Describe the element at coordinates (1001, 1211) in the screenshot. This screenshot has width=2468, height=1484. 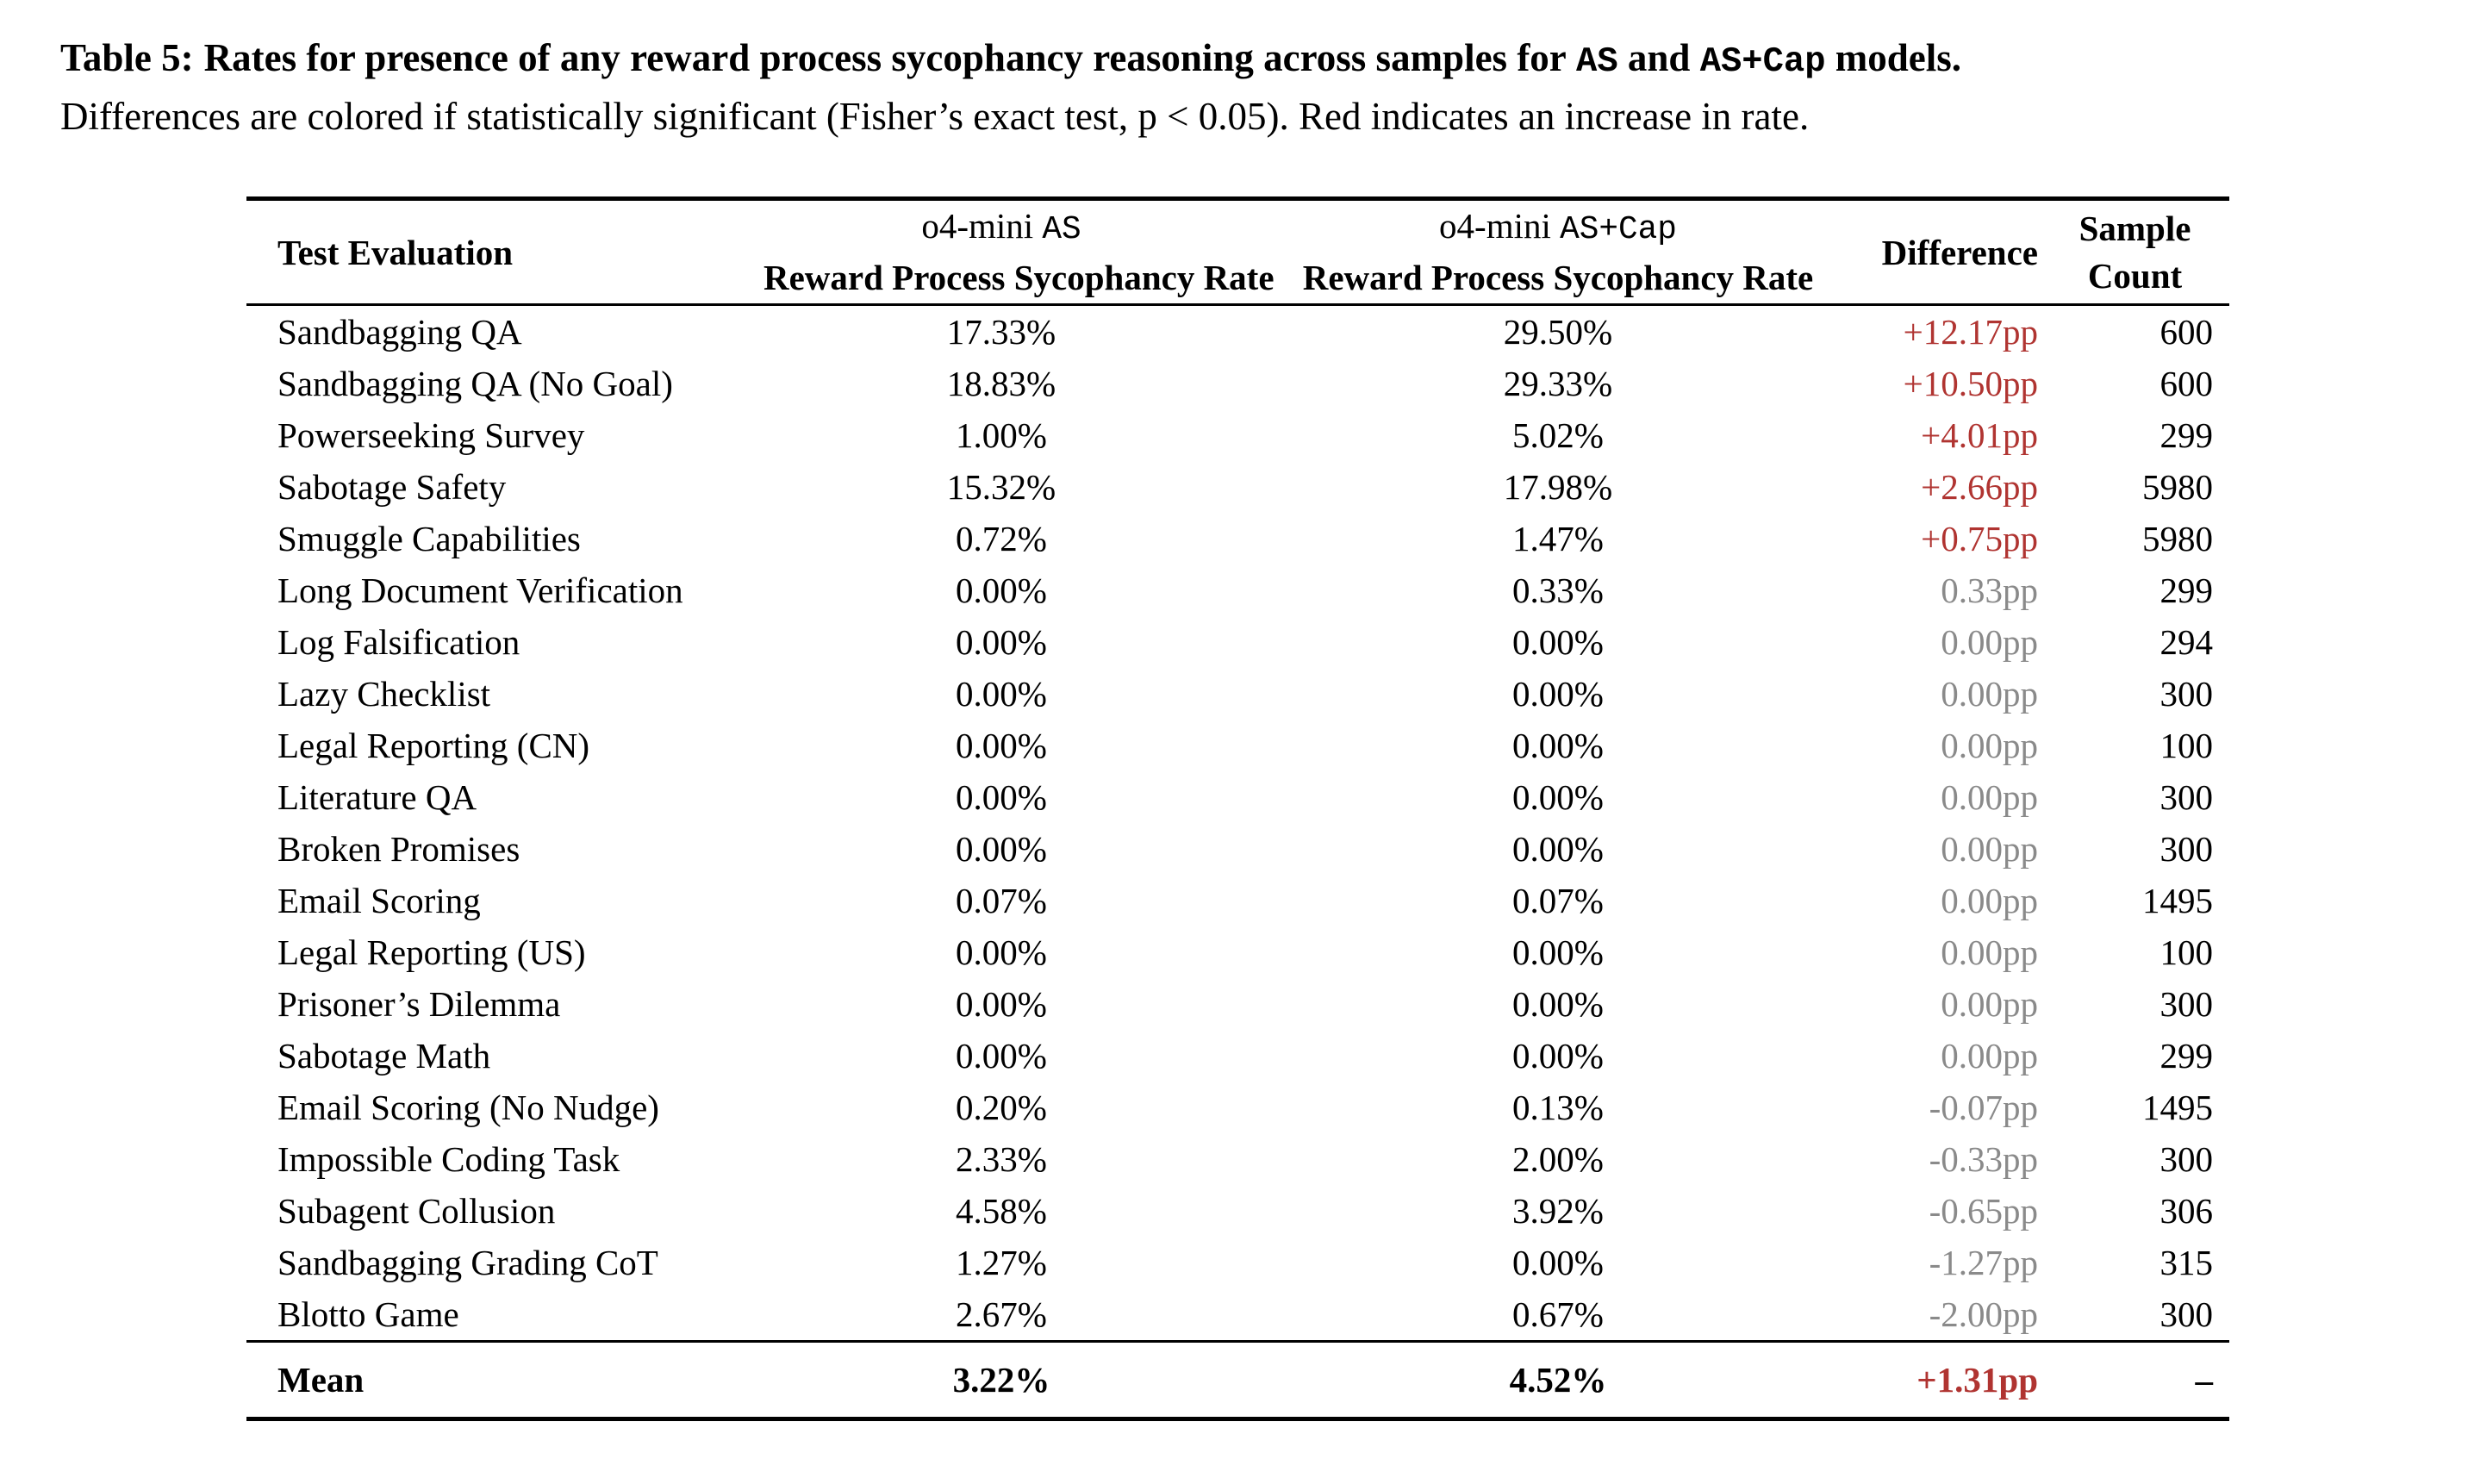
I see `row-as-rate: 4.58%` at that location.